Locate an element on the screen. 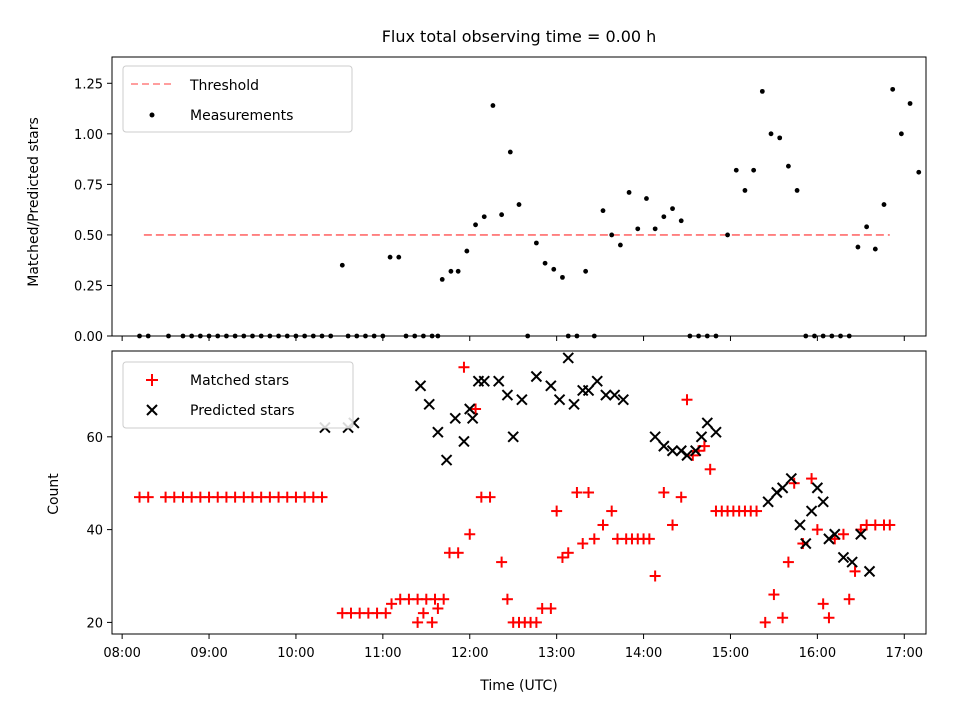 The height and width of the screenshot is (720, 960). x-axis-label: Time (UTC) is located at coordinates (518, 686).